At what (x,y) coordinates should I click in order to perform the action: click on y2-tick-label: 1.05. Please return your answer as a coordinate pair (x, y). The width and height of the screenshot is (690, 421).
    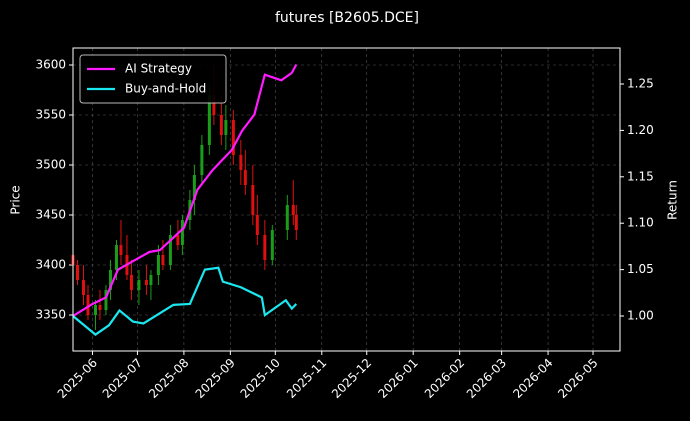
    Looking at the image, I should click on (640, 269).